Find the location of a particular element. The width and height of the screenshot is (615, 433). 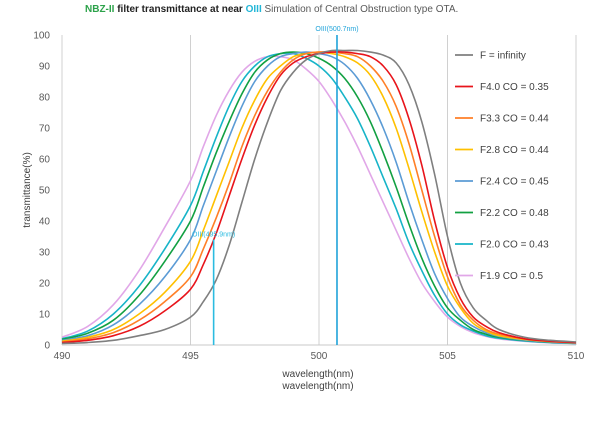

annotation-label: OIII(495.9nm) is located at coordinates (213, 235).